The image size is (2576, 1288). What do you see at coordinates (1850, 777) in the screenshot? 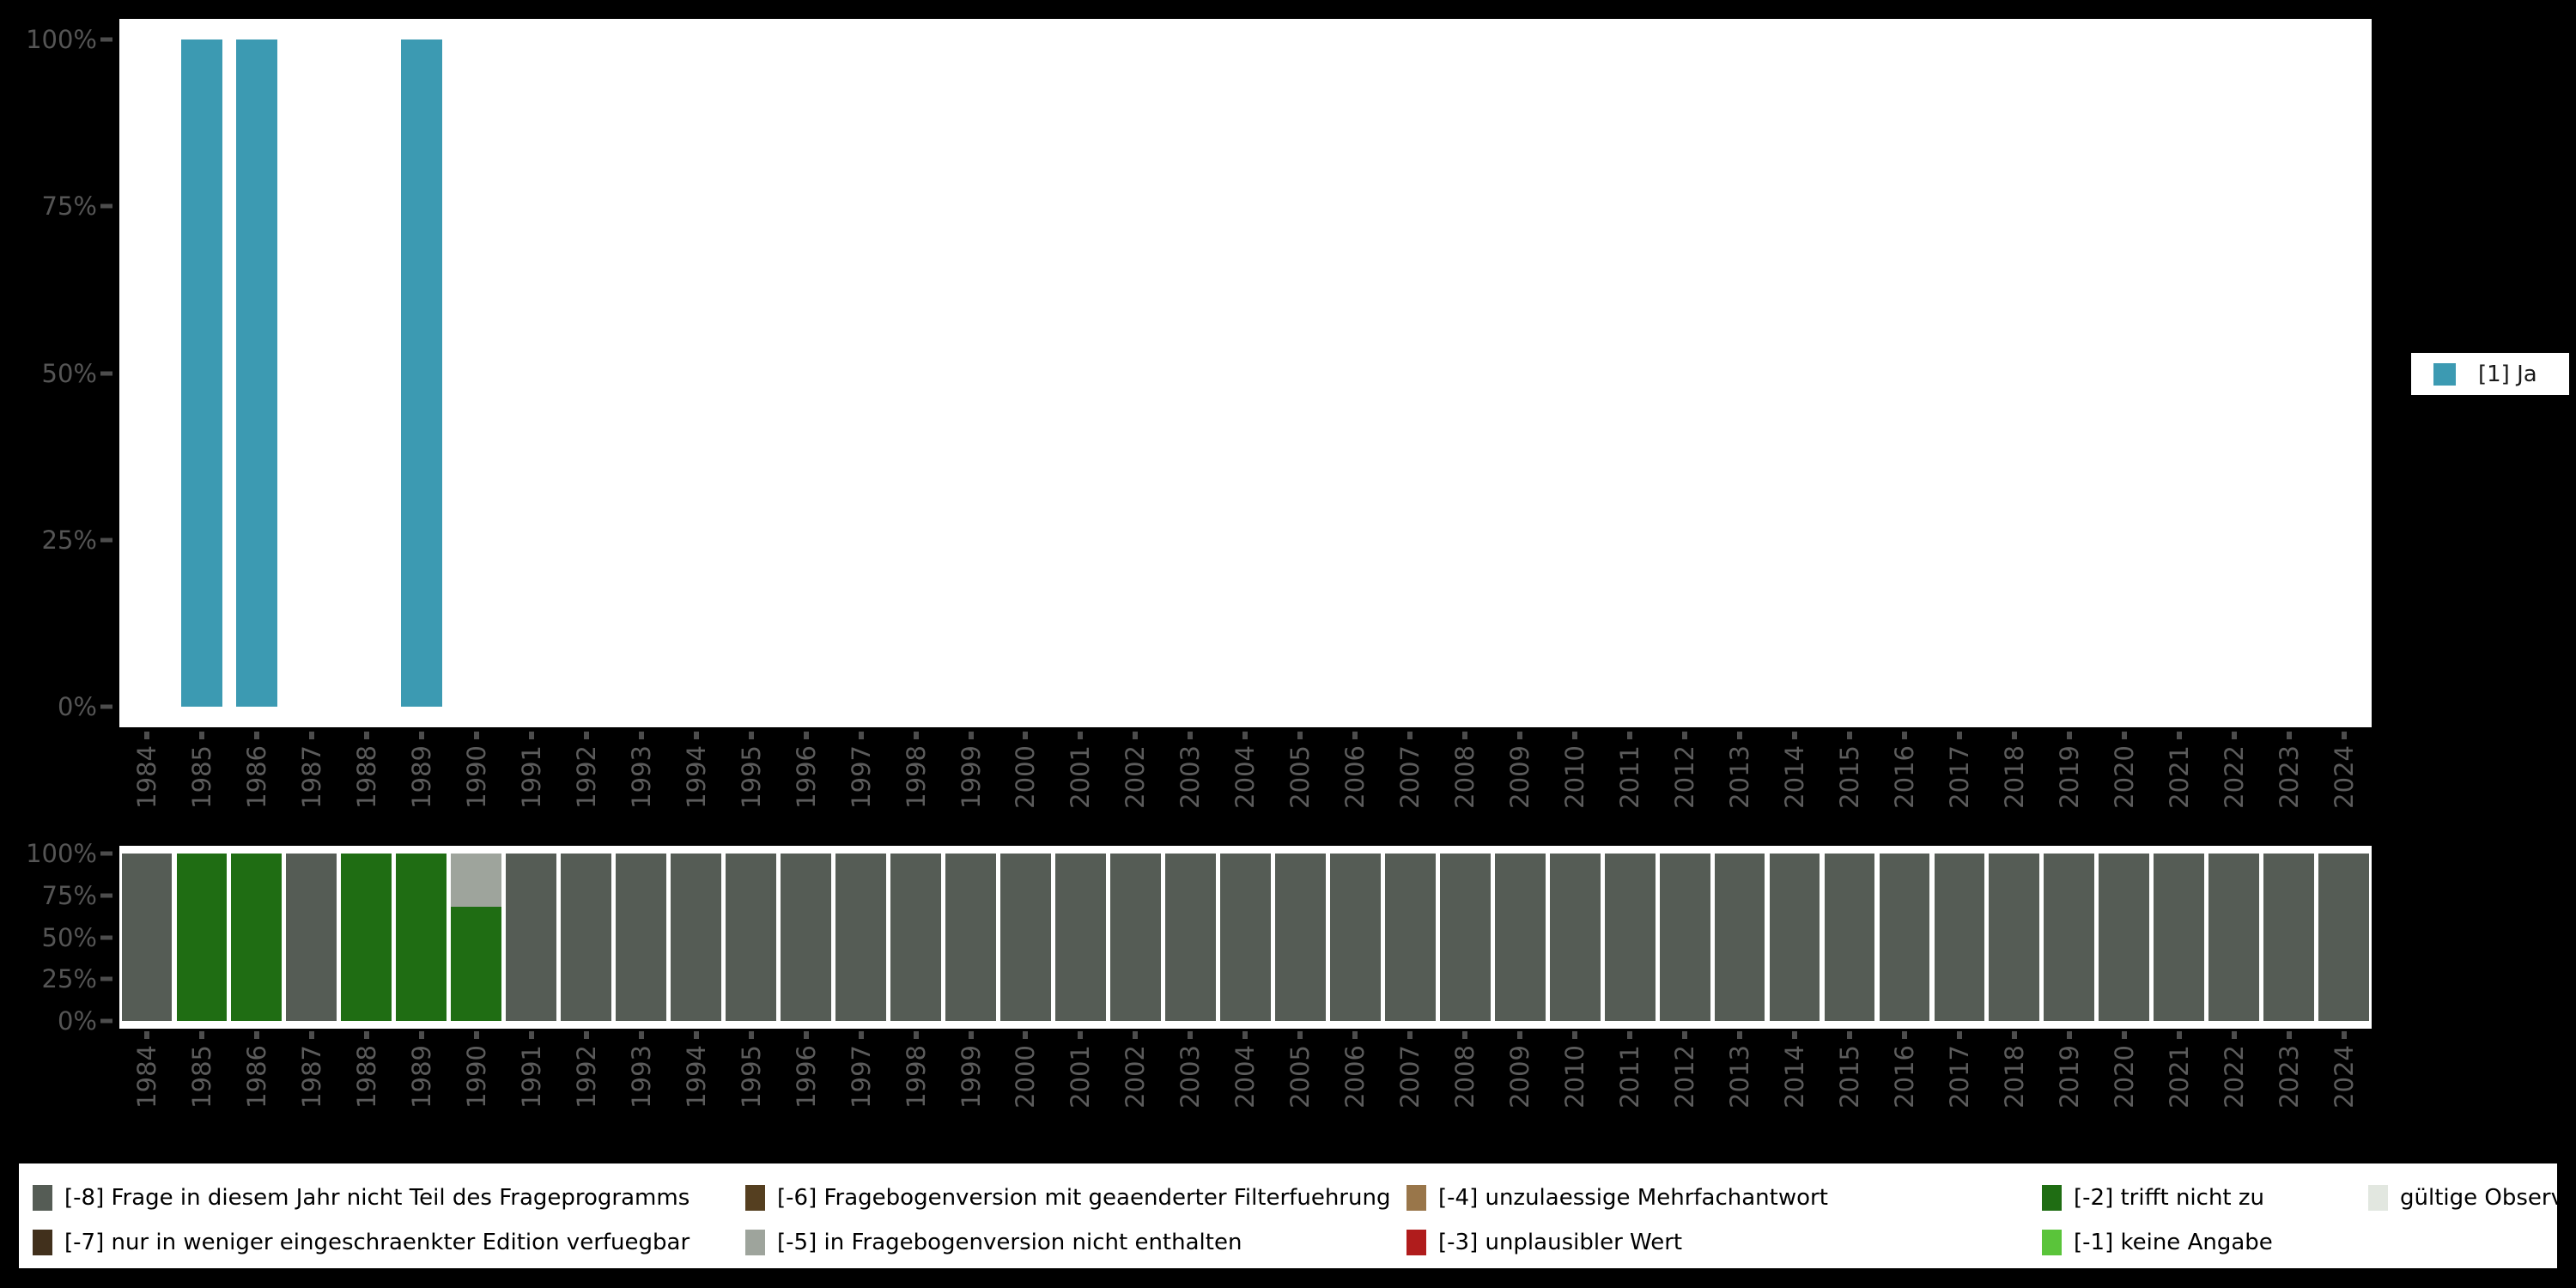
I see `x-tick-label: 2015` at bounding box center [1850, 777].